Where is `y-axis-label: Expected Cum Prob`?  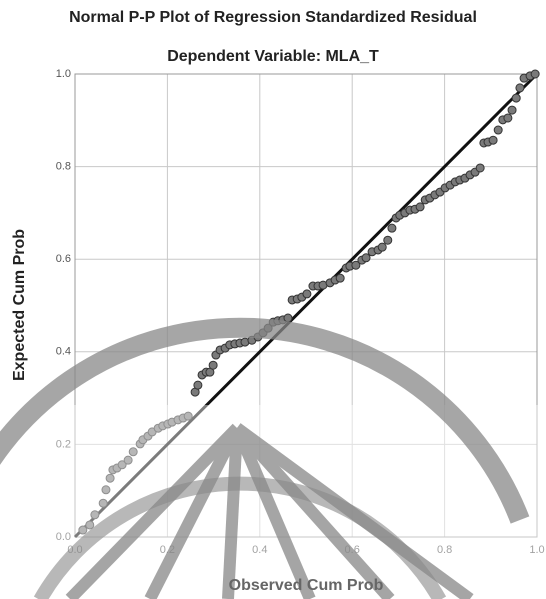 y-axis-label: Expected Cum Prob is located at coordinates (19, 305).